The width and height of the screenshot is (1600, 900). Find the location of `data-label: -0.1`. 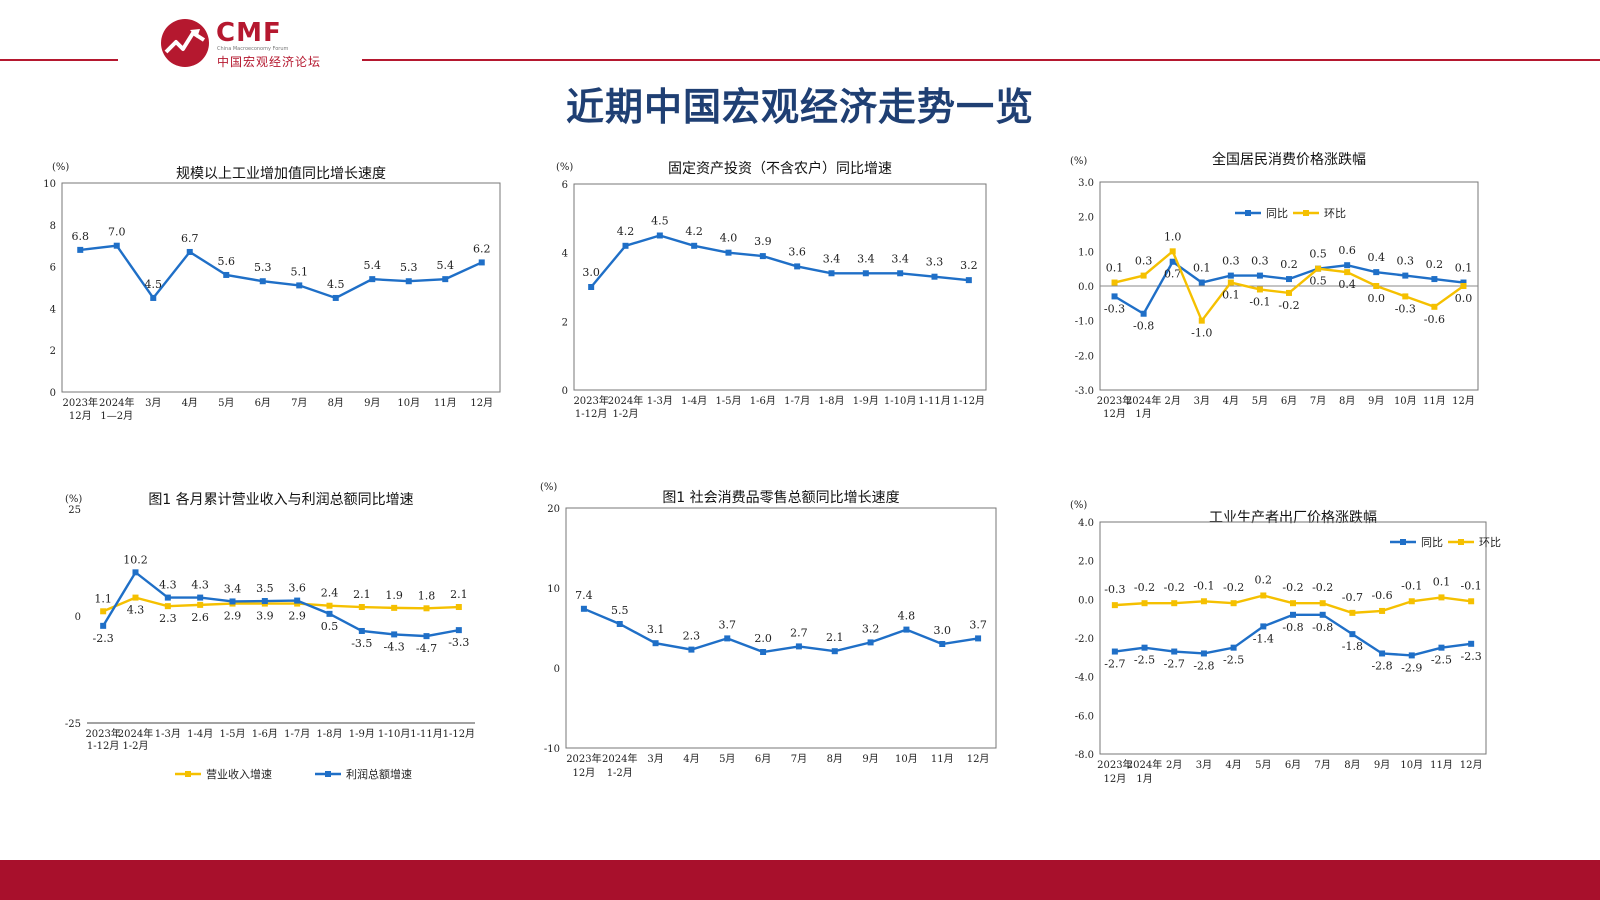

data-label: -0.1 is located at coordinates (1471, 585).